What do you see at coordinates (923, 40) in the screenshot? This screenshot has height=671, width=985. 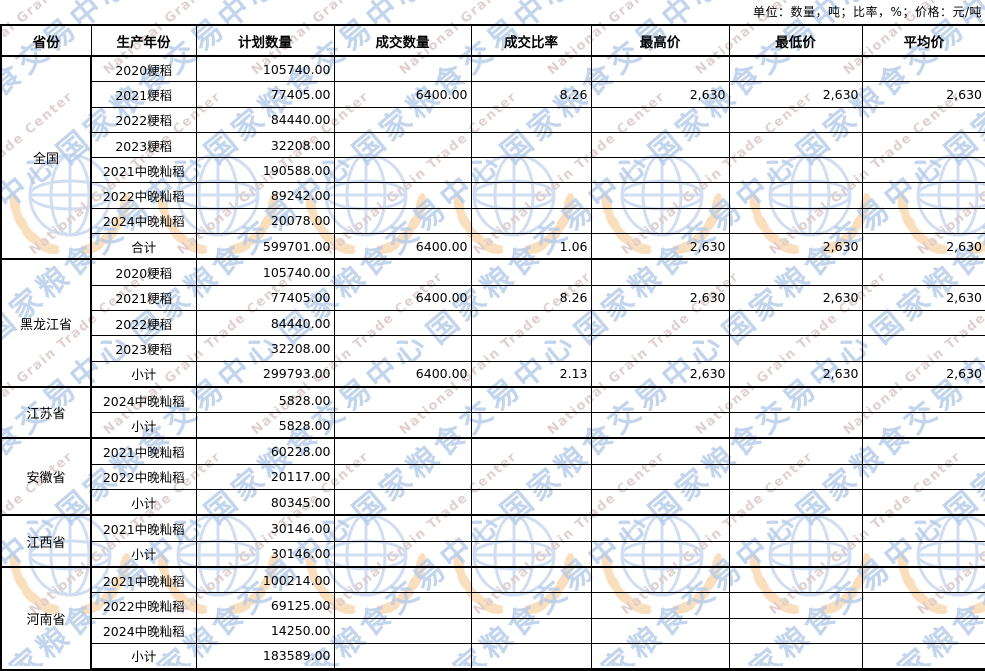 I see `col-header-8: 平均价` at bounding box center [923, 40].